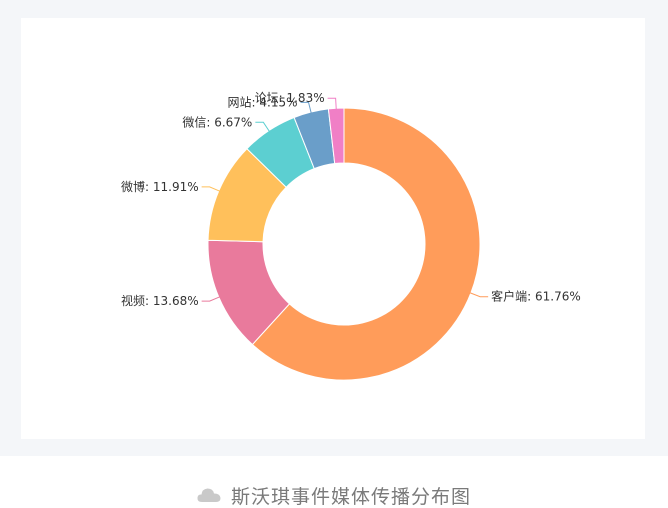 Image resolution: width=668 pixels, height=508 pixels. Describe the element at coordinates (536, 296) in the screenshot. I see `slice-label-0: 客户端: 61.76%` at that location.